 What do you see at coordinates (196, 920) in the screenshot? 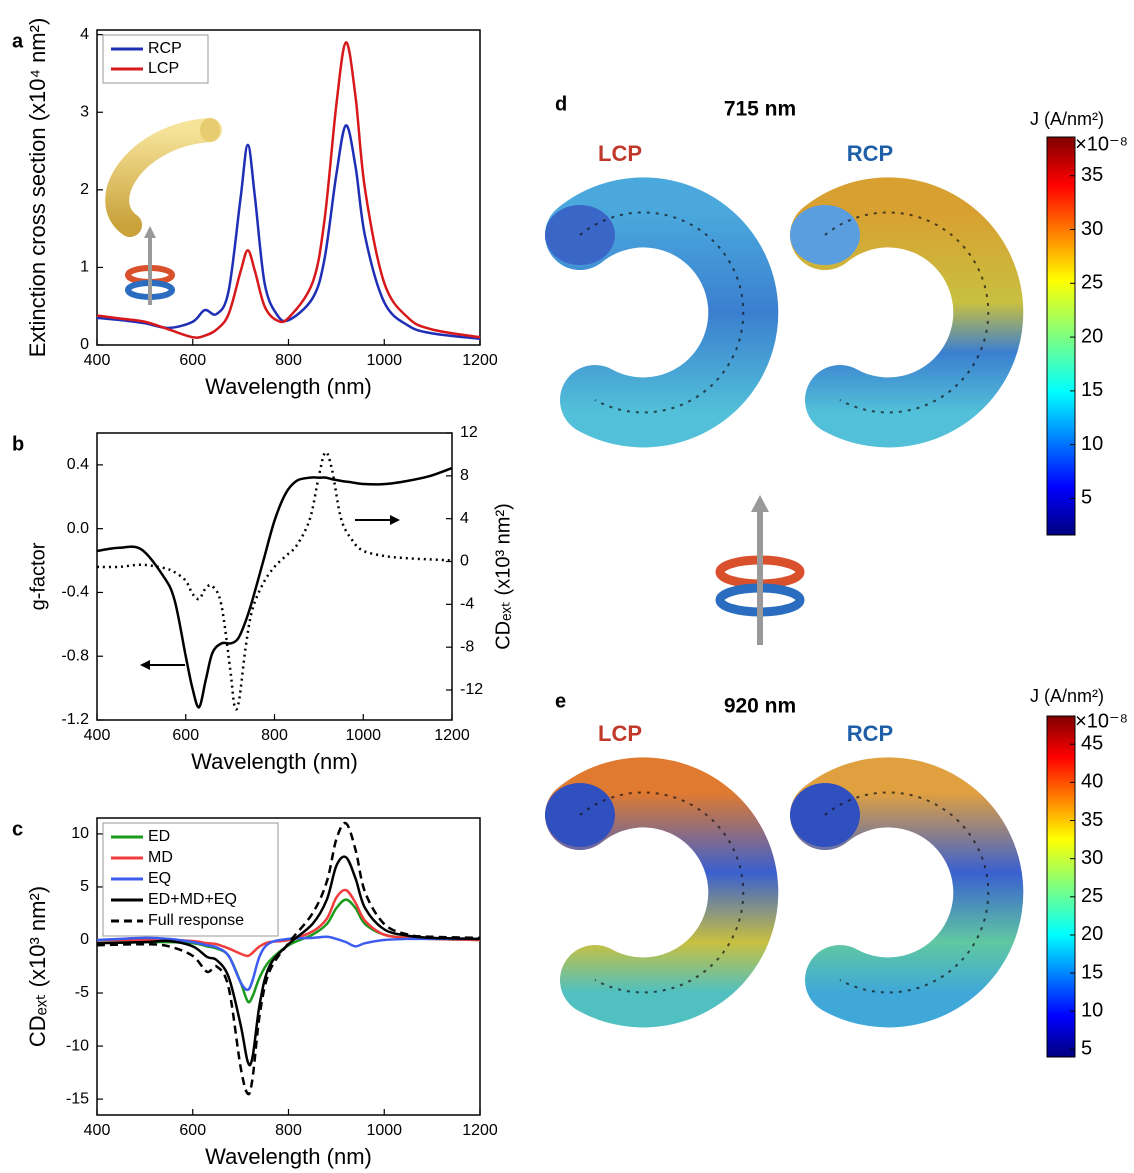
I see `legend-label: Full response` at bounding box center [196, 920].